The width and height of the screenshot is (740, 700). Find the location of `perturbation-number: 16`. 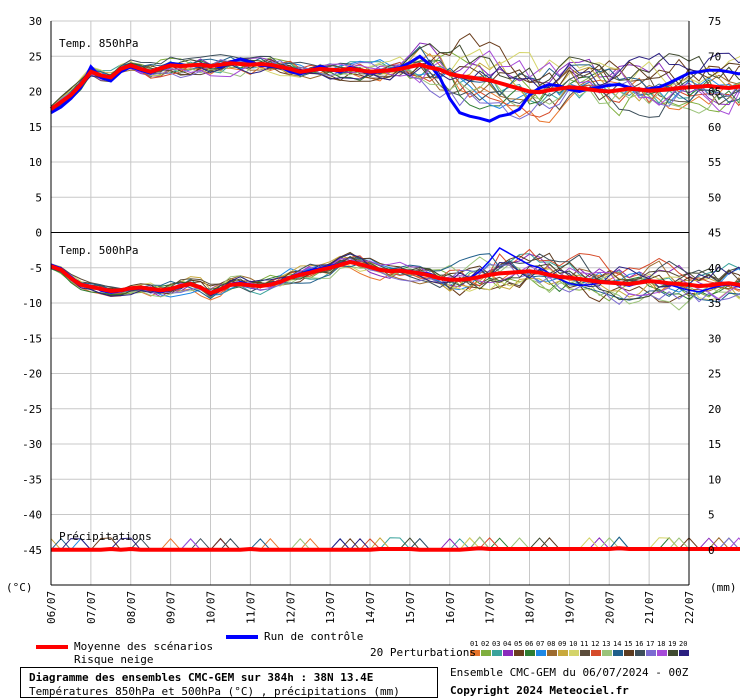

perturbation-number: 16 is located at coordinates (639, 644).